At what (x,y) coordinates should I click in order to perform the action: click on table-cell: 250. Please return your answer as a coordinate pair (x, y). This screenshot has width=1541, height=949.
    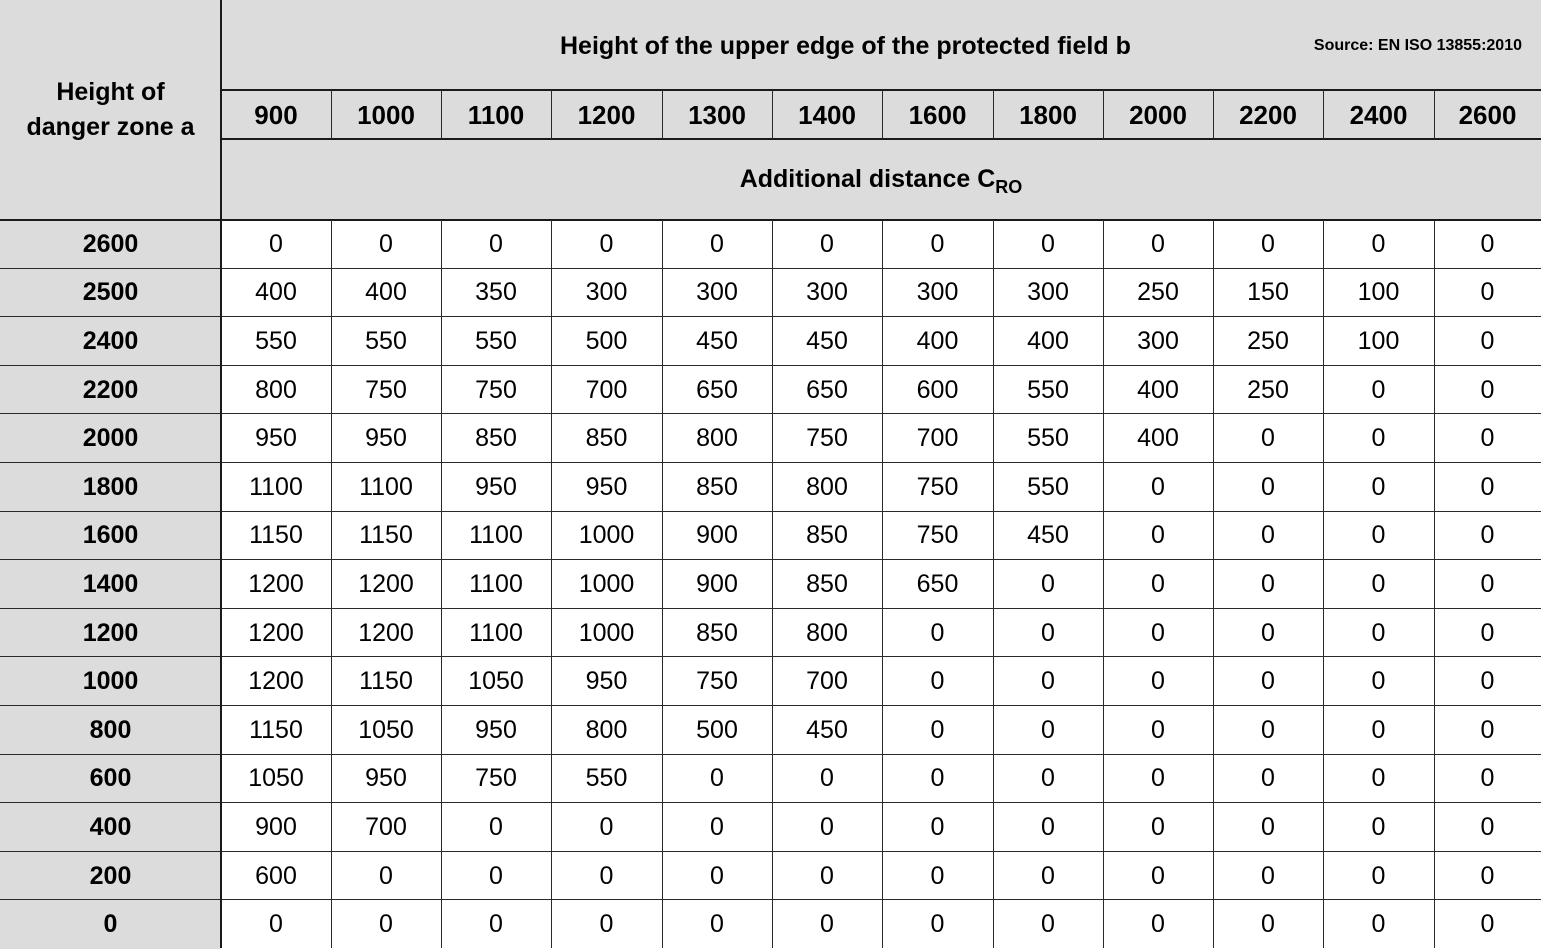
    Looking at the image, I should click on (1158, 292).